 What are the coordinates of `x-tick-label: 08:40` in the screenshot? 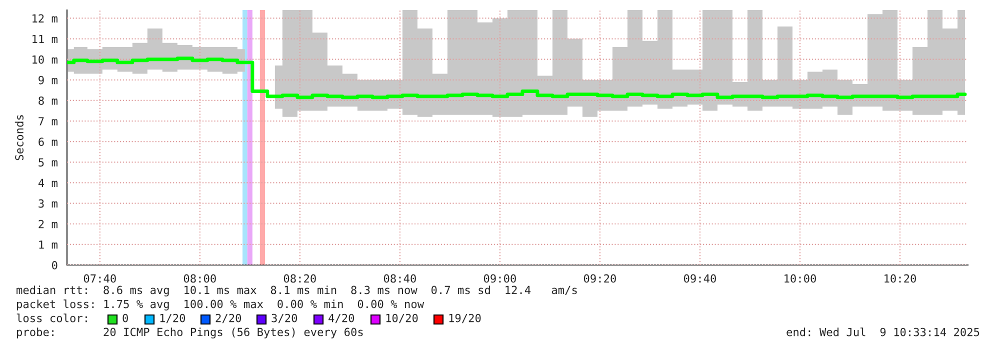 It's located at (400, 278).